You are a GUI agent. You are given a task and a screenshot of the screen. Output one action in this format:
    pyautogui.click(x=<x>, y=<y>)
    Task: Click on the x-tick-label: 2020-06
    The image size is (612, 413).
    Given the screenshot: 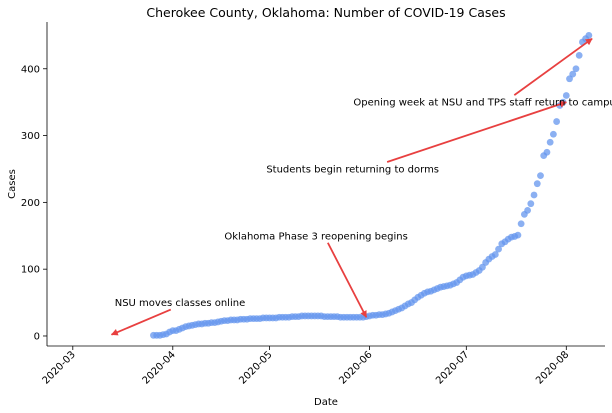 What is the action you would take?
    pyautogui.click(x=355, y=367)
    